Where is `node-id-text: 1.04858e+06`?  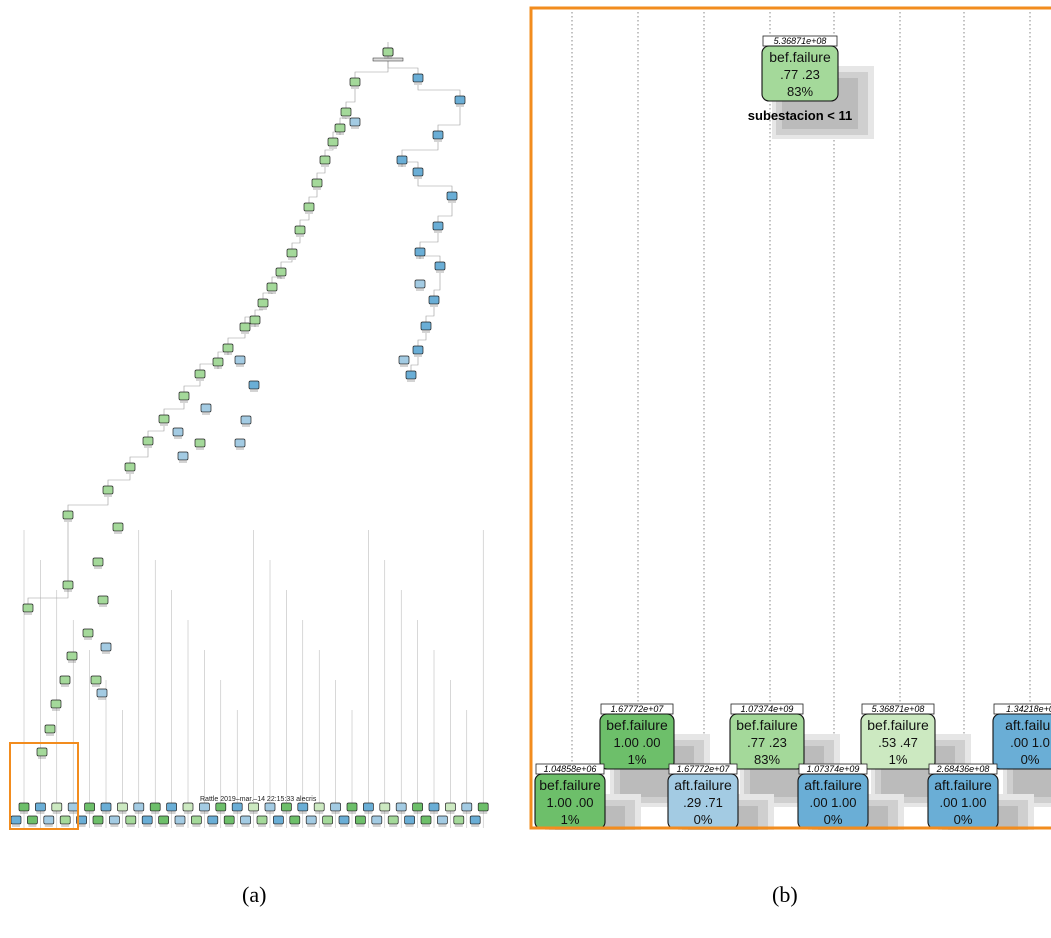 node-id-text: 1.04858e+06 is located at coordinates (570, 769).